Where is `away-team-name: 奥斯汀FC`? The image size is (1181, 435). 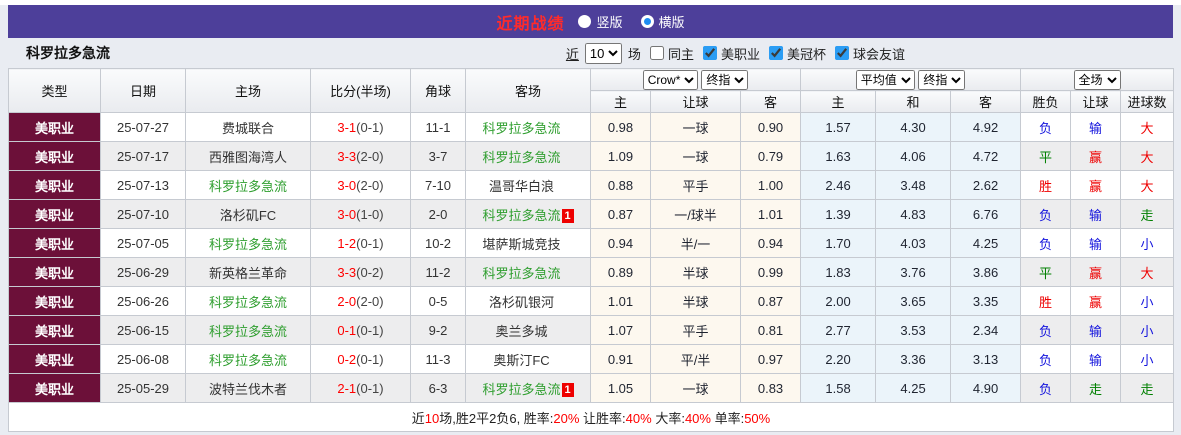
away-team-name: 奥斯汀FC is located at coordinates (521, 360).